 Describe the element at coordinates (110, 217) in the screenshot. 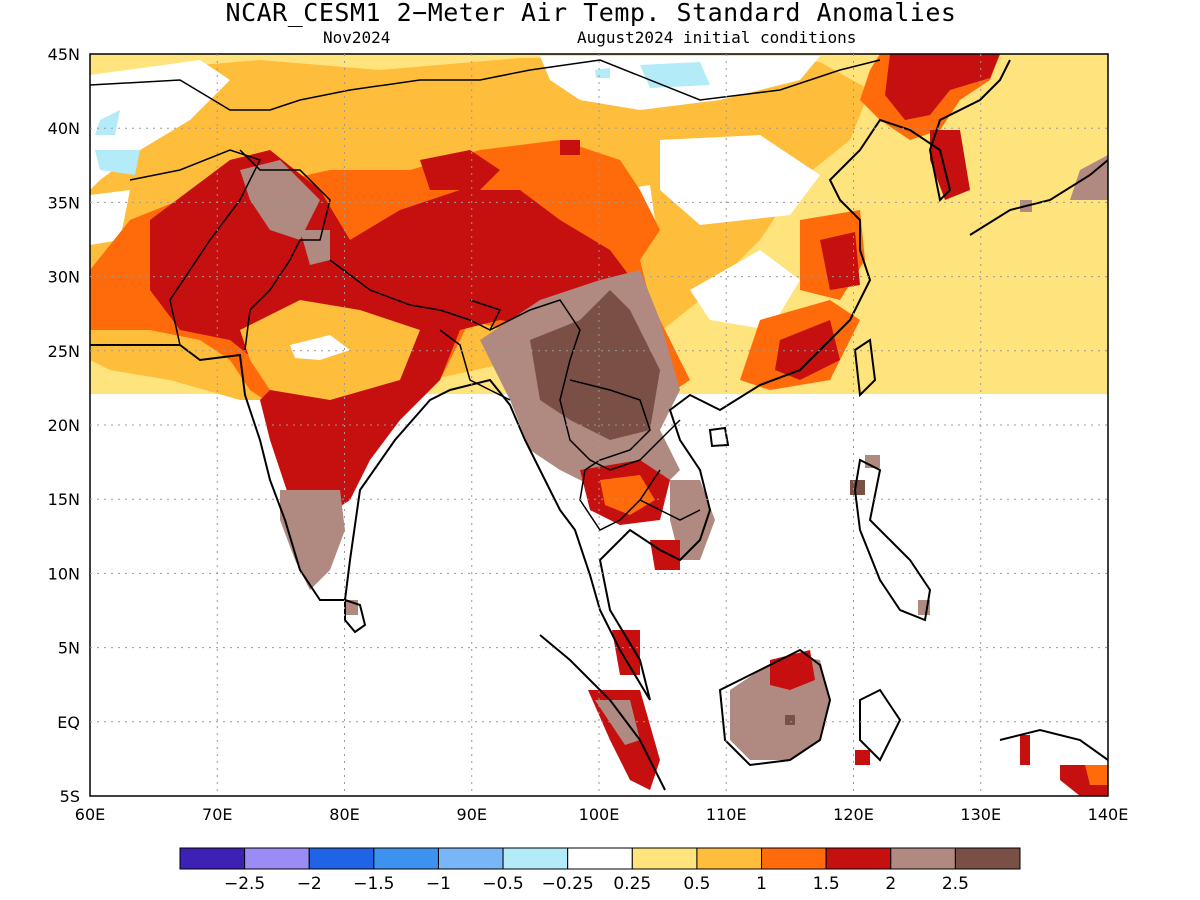

I see `anomaly-field-white-west` at that location.